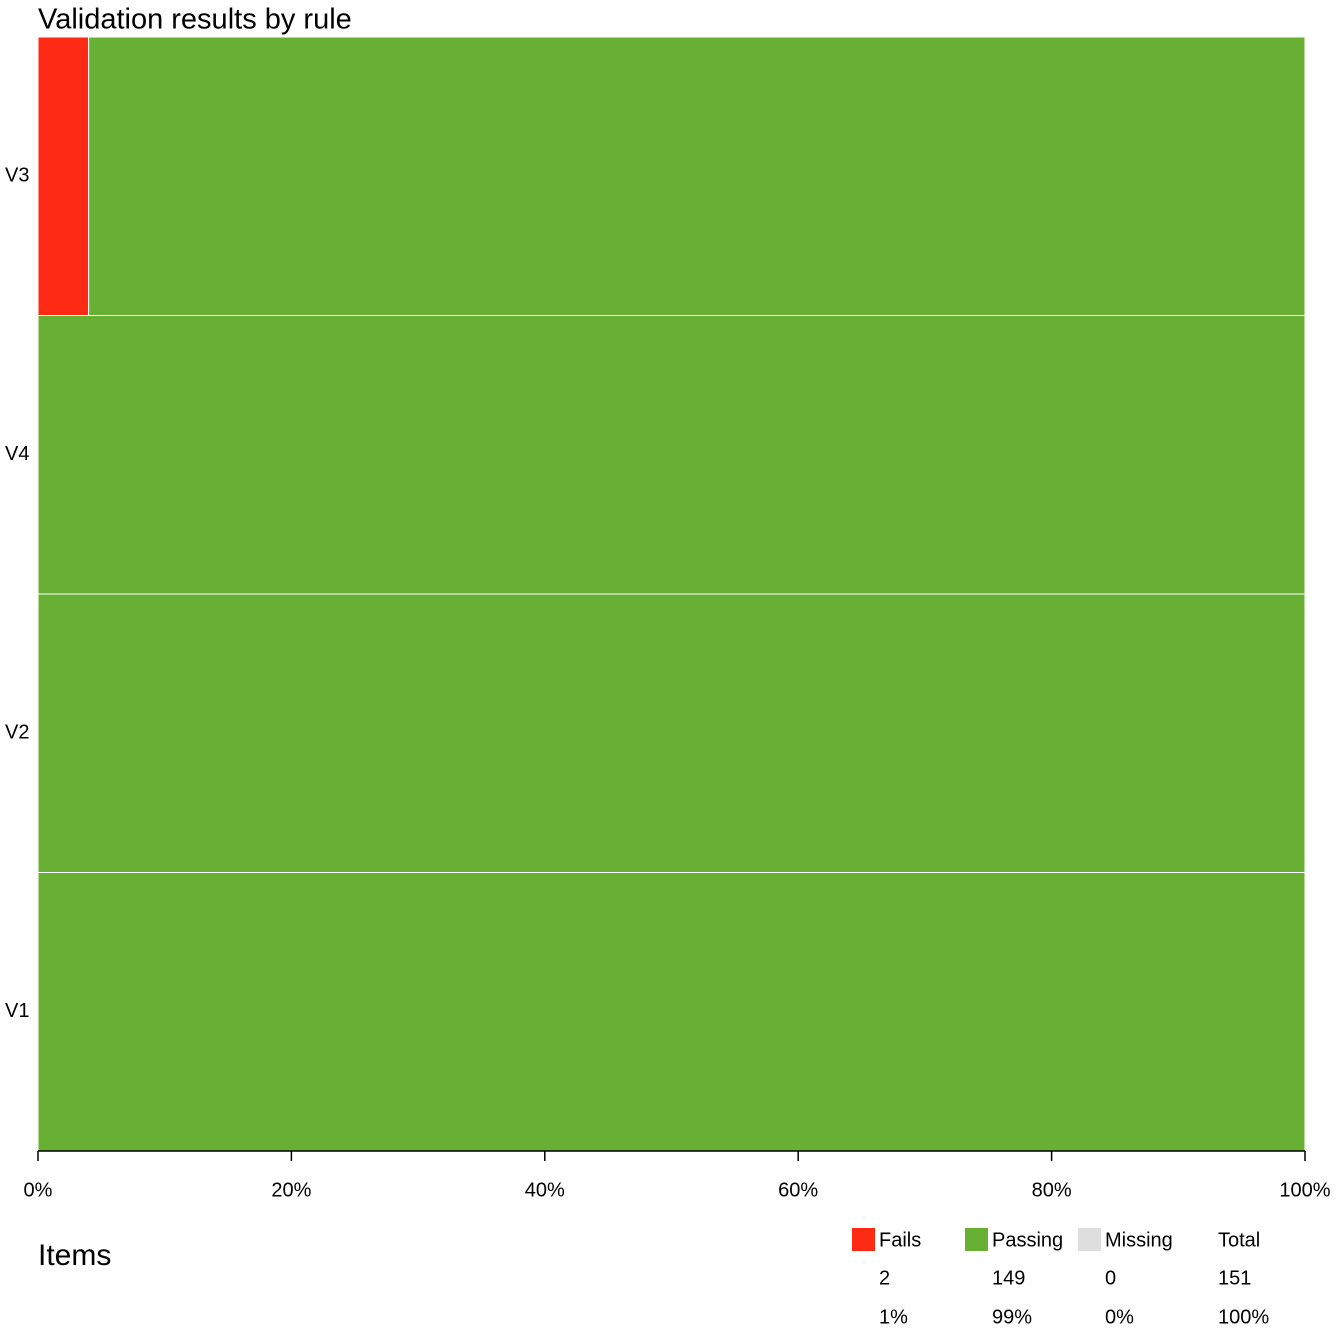 This screenshot has width=1344, height=1344. What do you see at coordinates (884, 1278) in the screenshot?
I see `summary-count: 2` at bounding box center [884, 1278].